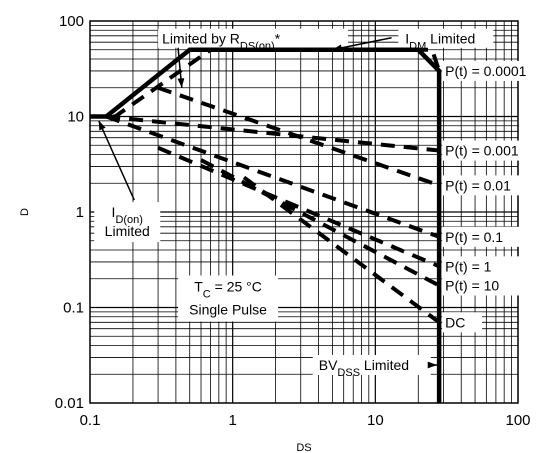 Image resolution: width=553 pixels, height=453 pixels. Describe the element at coordinates (362, 44) in the screenshot. I see `arrow-idm` at that location.